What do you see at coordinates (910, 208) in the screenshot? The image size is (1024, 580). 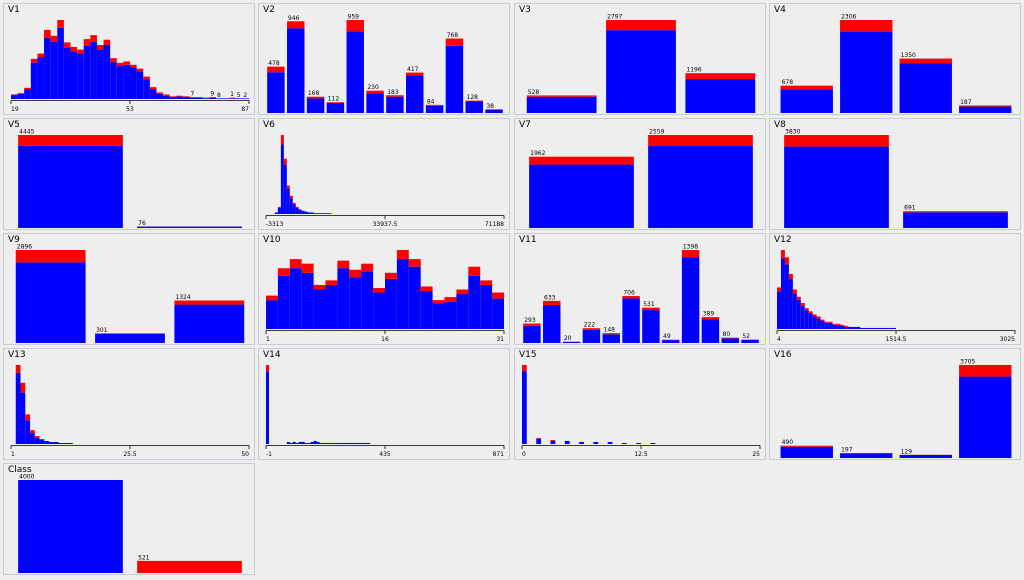 I see `bar-count-label: 691` at bounding box center [910, 208].